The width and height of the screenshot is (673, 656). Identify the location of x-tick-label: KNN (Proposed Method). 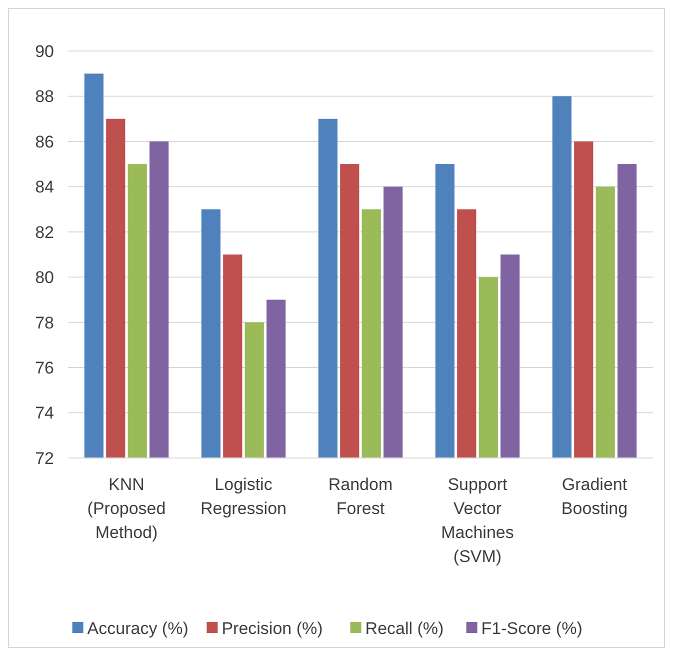
(126, 508).